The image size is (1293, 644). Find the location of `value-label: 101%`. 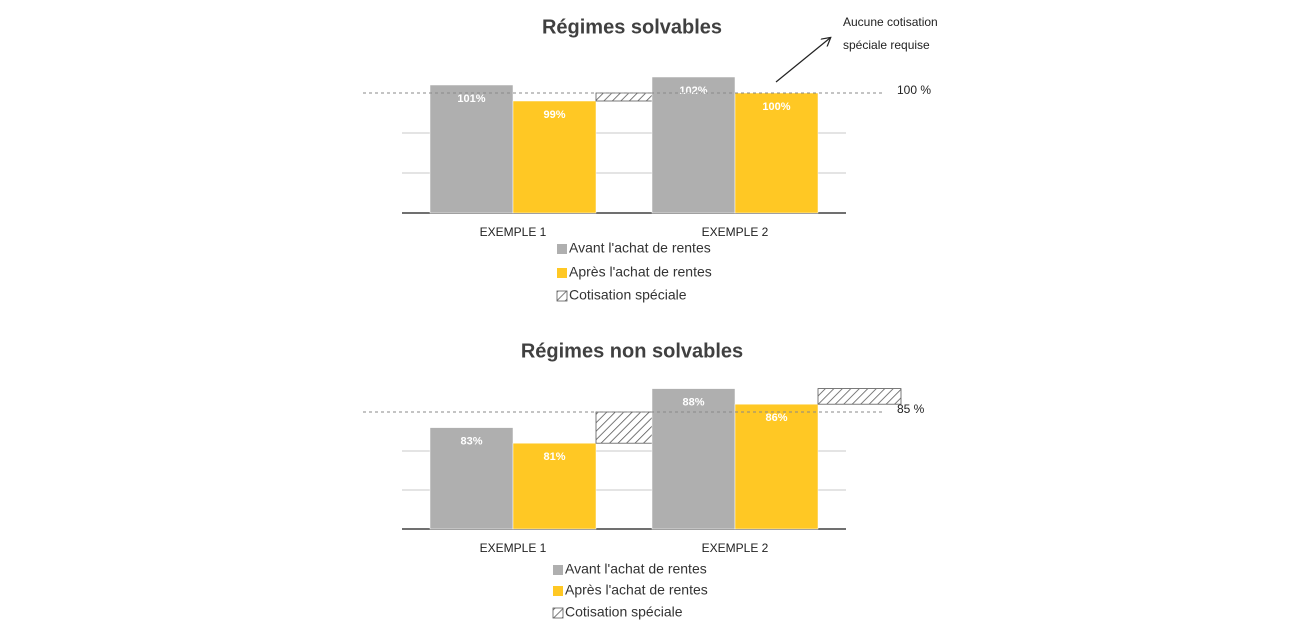

value-label: 101% is located at coordinates (471, 99).